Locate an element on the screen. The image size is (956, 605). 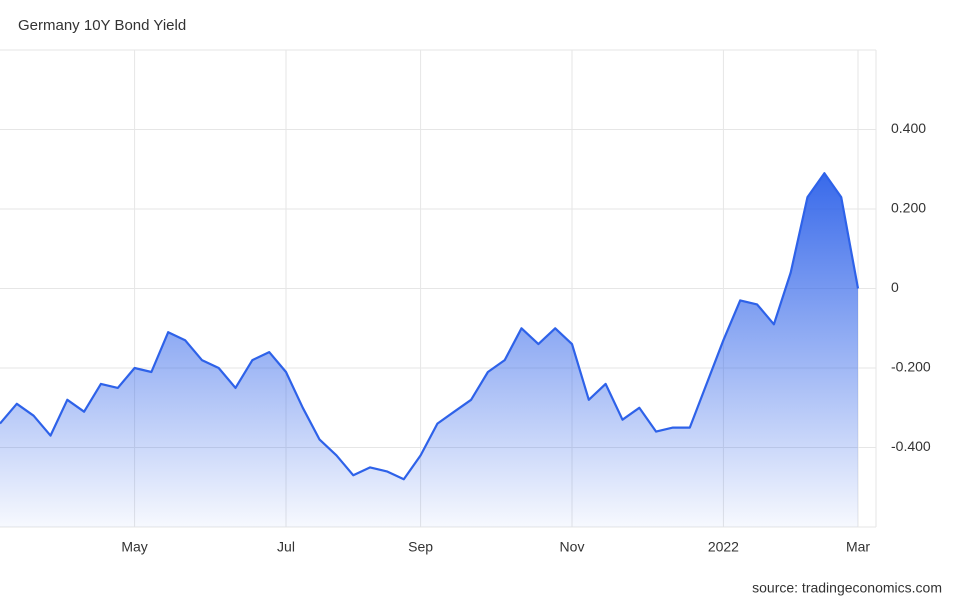
source: source: tradingeconomics.com is located at coordinates (847, 588).